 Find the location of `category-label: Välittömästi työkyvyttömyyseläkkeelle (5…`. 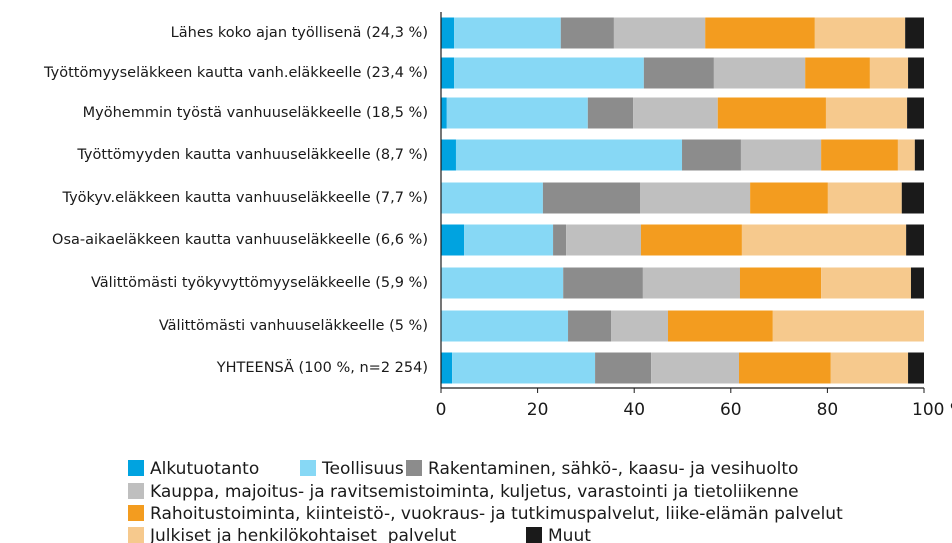

category-label: Välittömästi työkyvyttömyyseläkkeelle (5… is located at coordinates (259, 283).